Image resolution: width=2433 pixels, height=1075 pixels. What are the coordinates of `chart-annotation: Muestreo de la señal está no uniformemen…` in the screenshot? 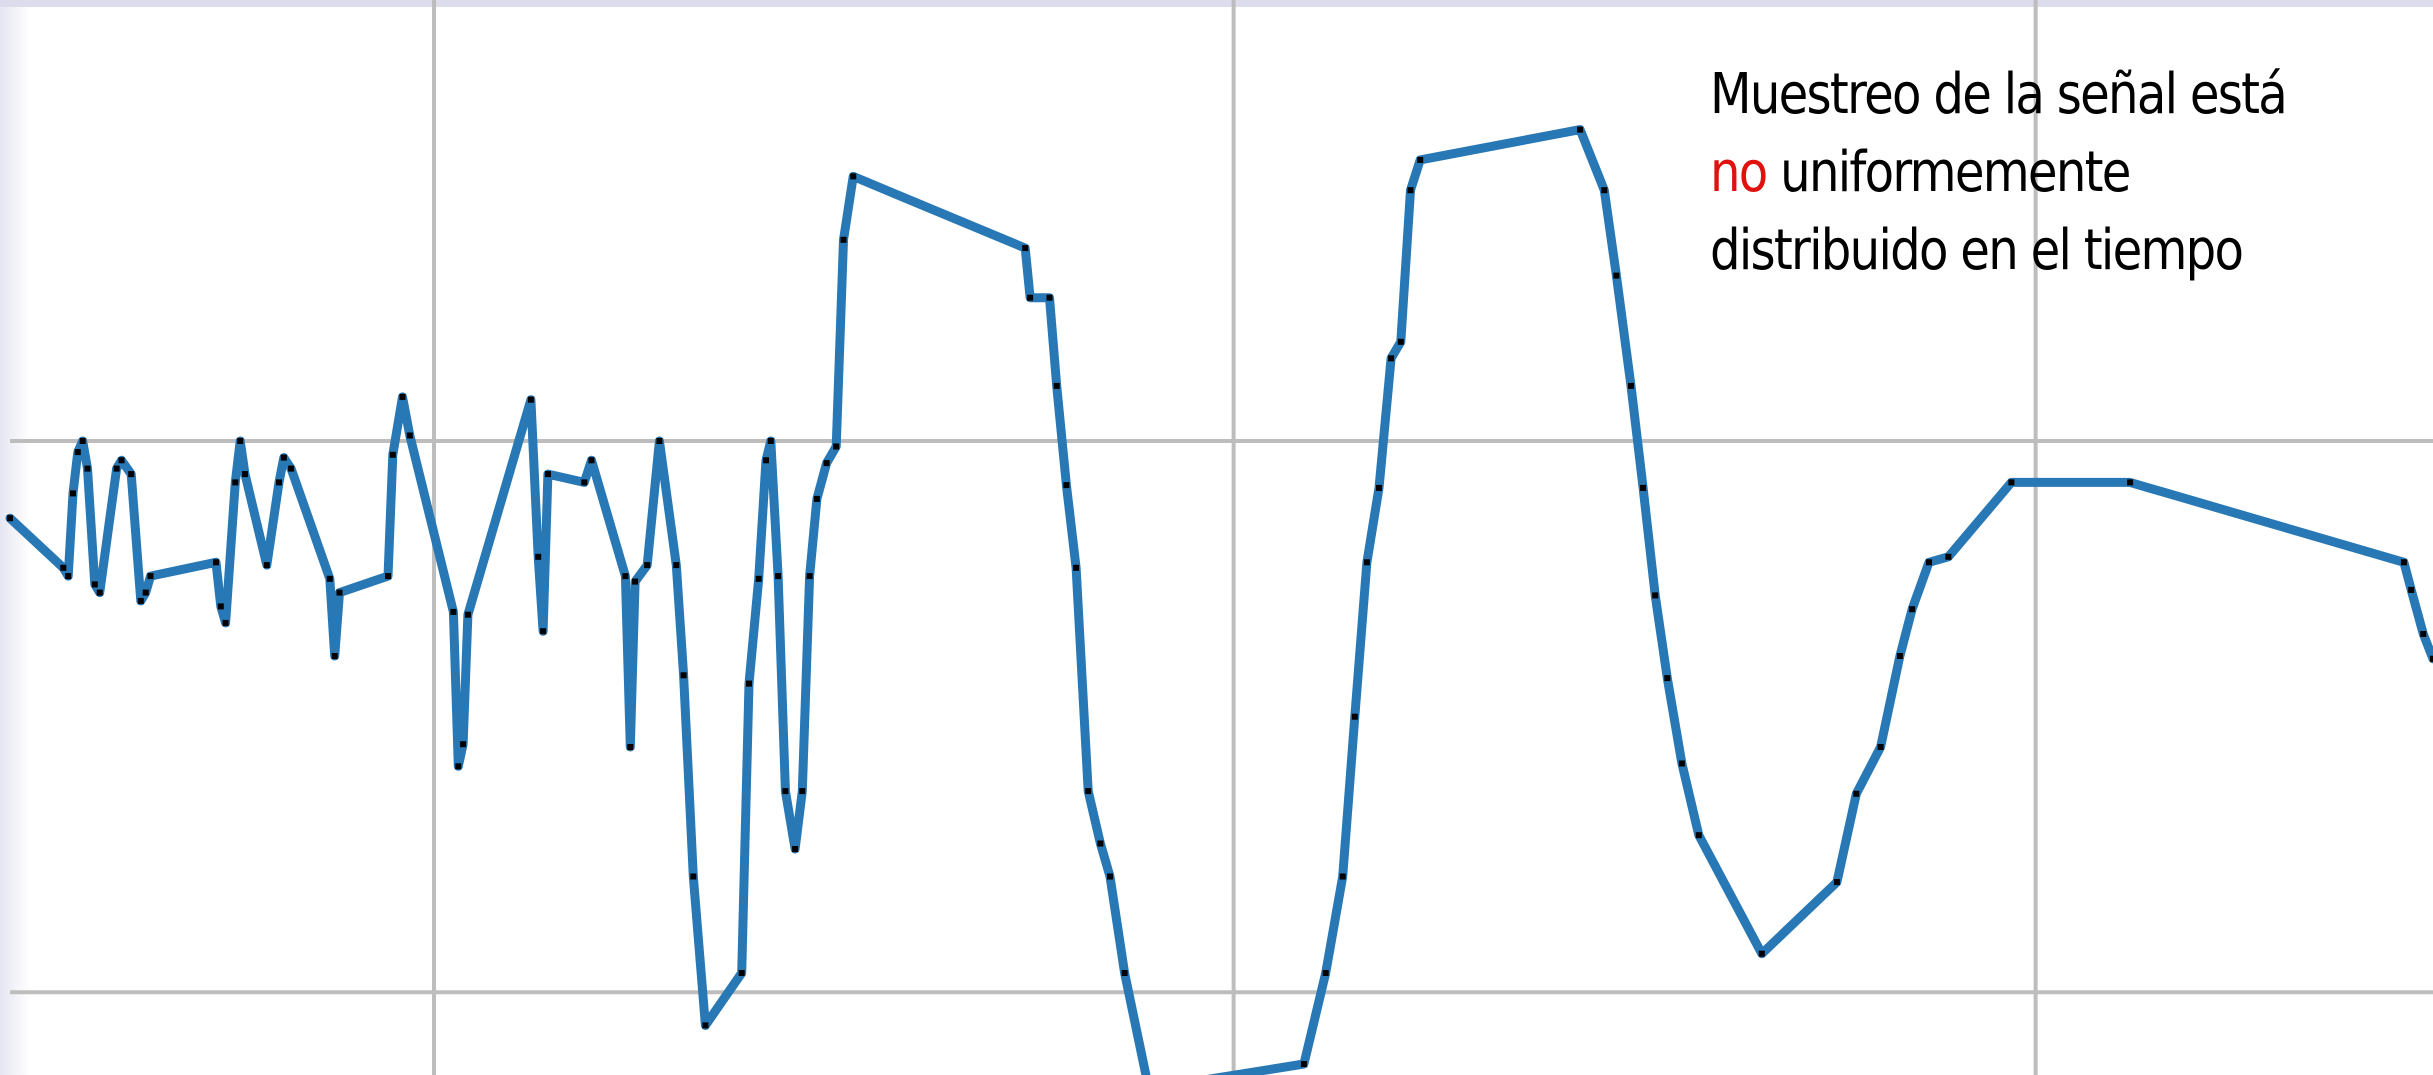 It's located at (2011, 173).